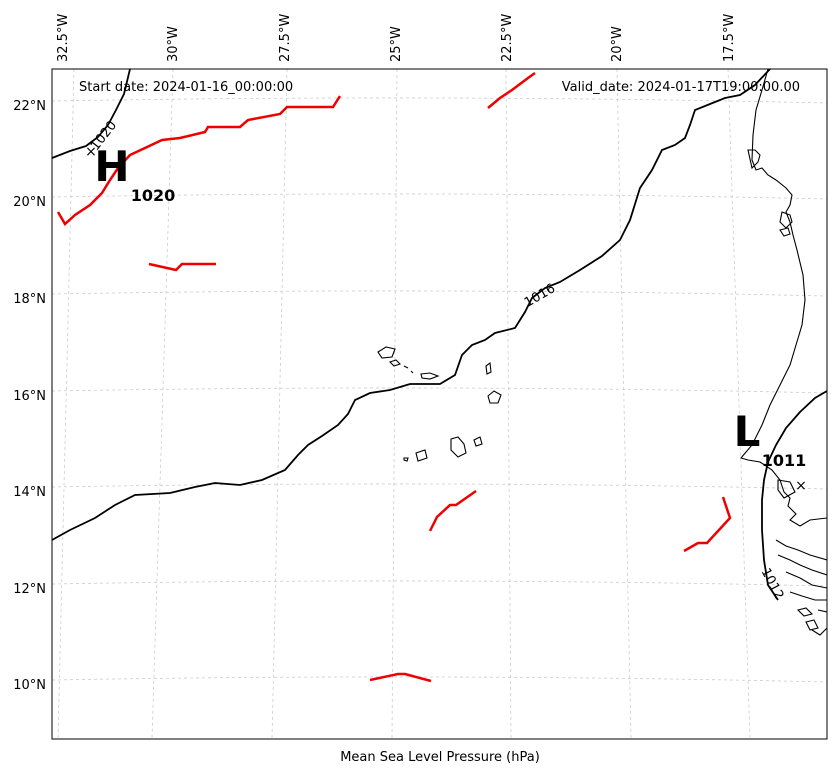  I want to click on lat-tick: 16°N, so click(29, 396).